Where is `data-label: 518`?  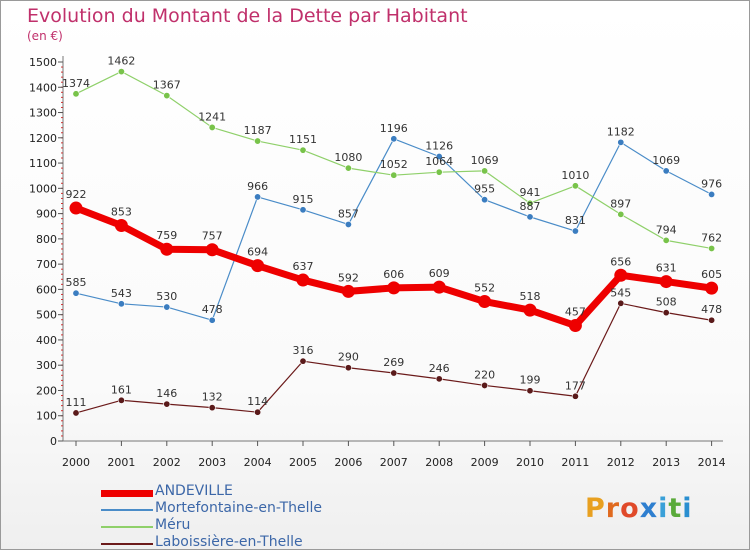 data-label: 518 is located at coordinates (530, 296).